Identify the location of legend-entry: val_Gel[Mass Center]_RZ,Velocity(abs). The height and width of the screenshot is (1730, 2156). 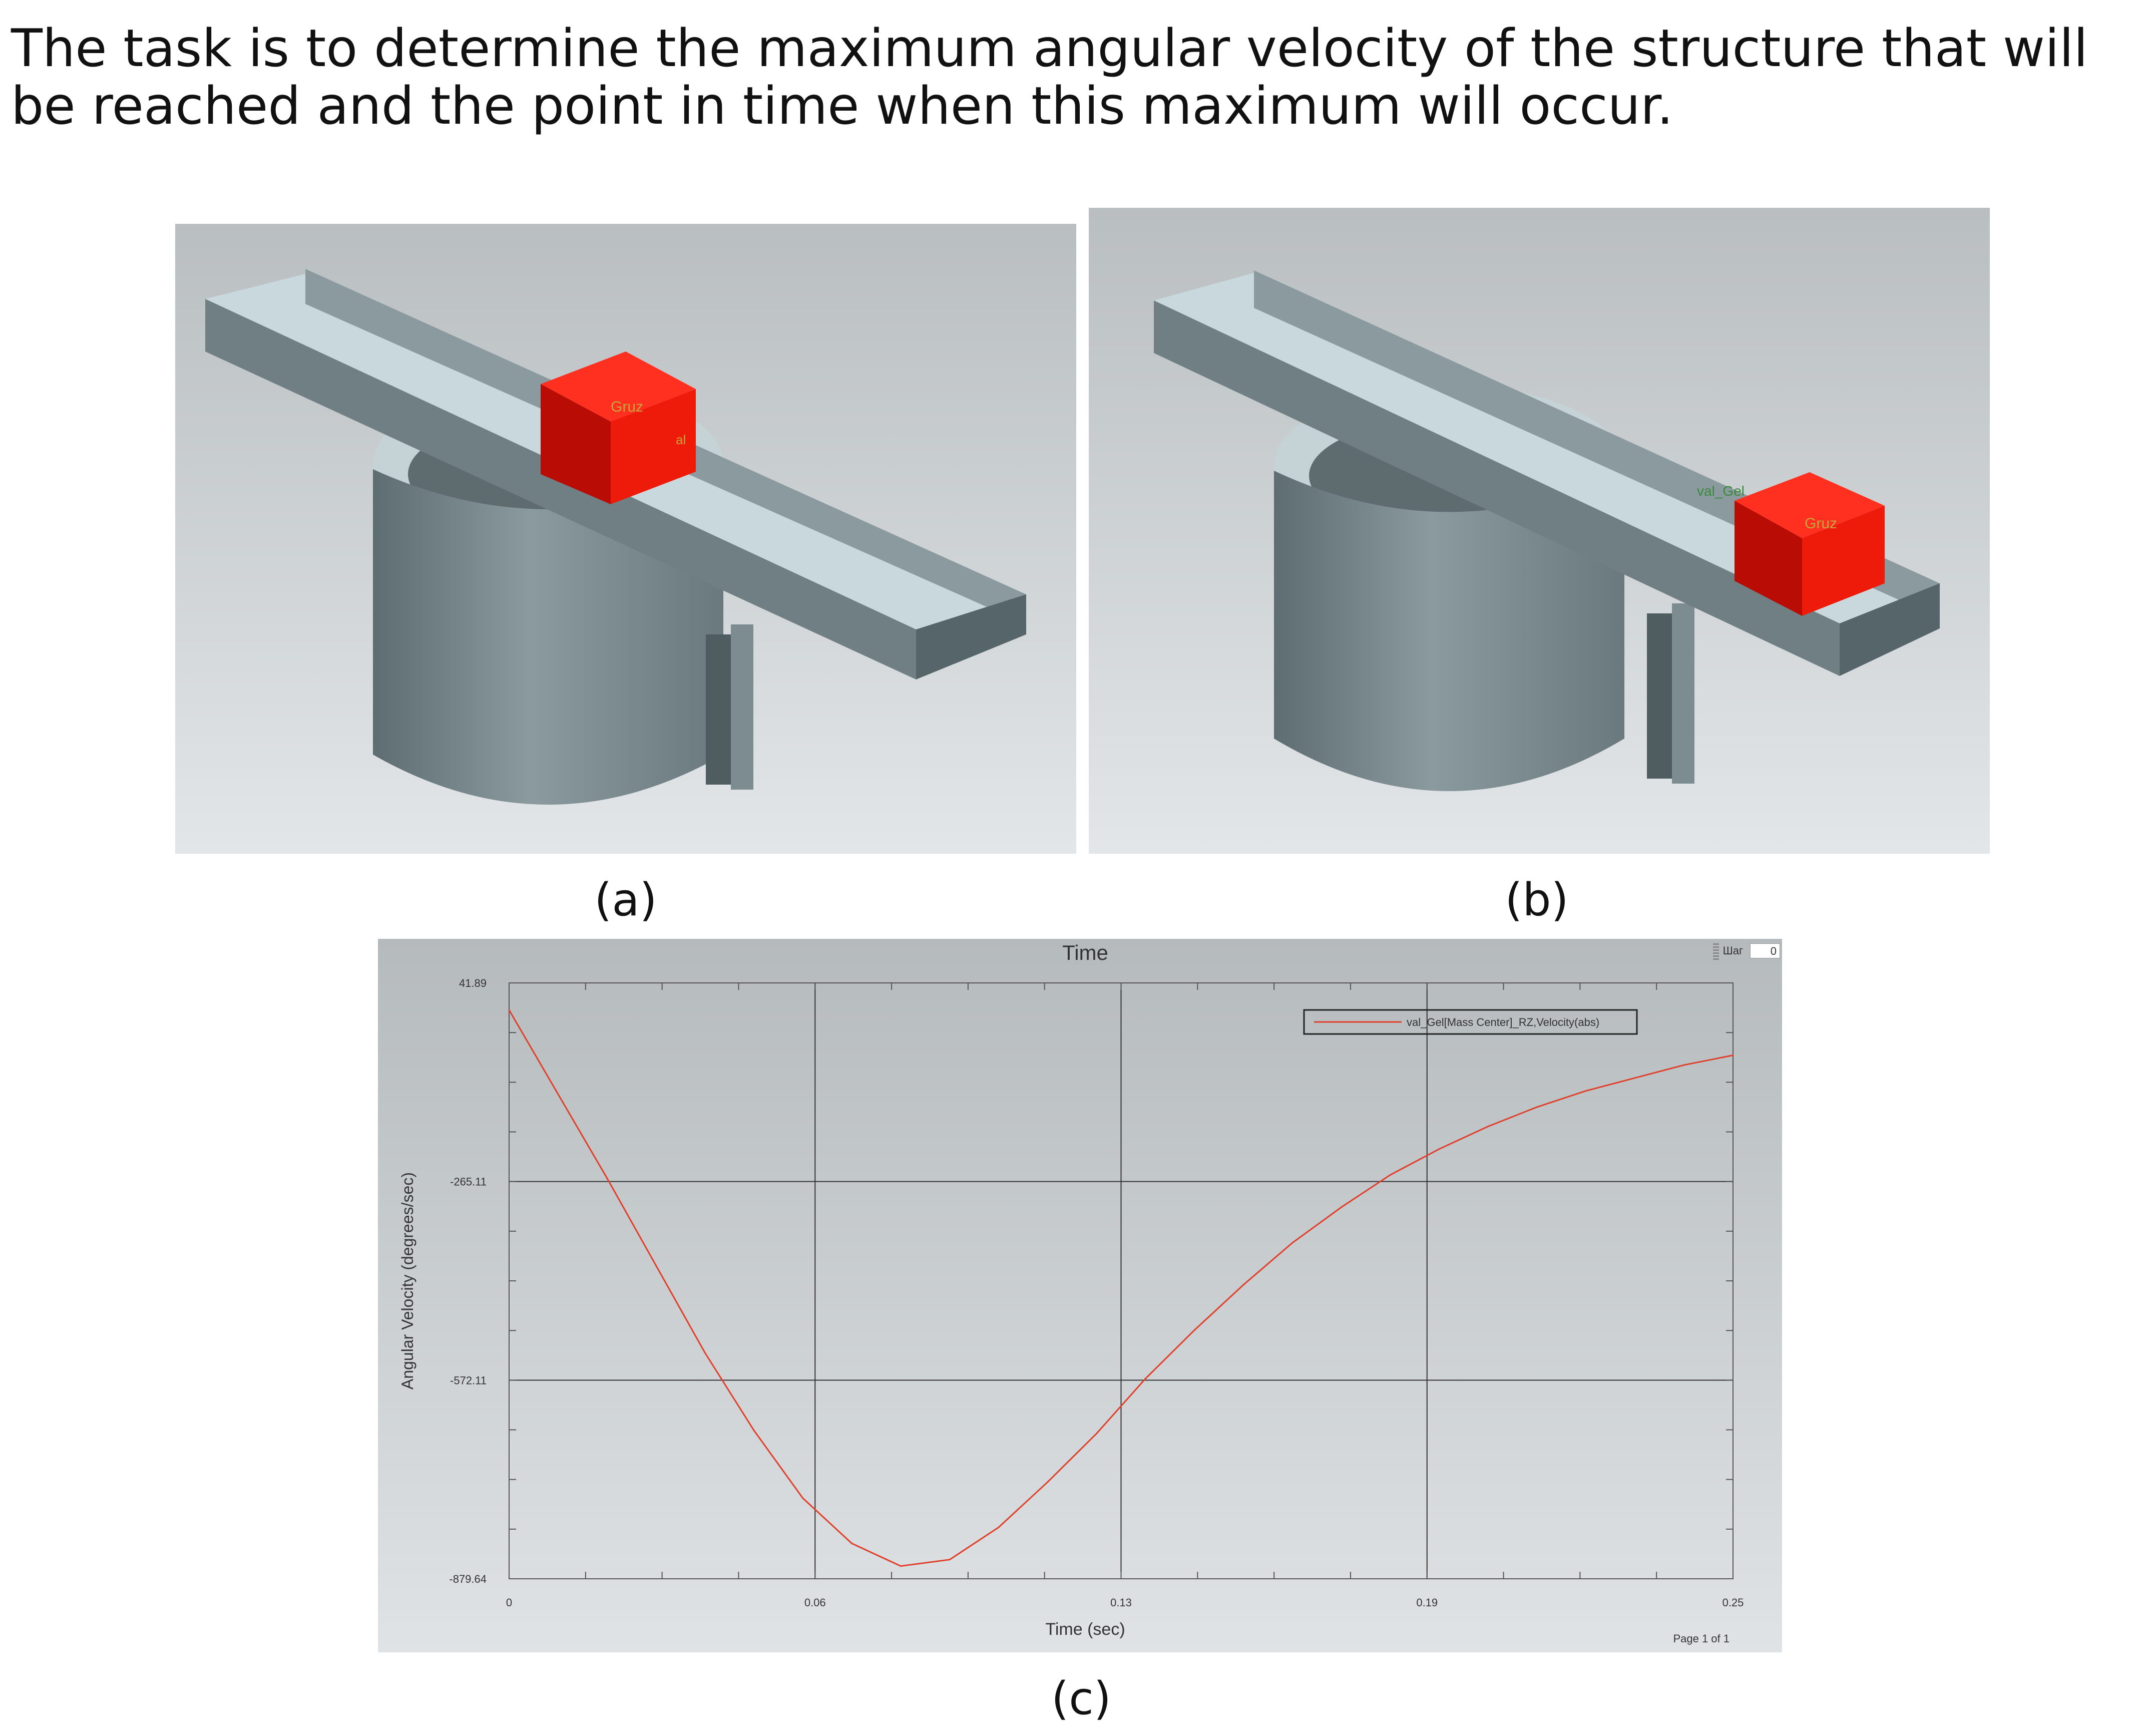
(1503, 1022).